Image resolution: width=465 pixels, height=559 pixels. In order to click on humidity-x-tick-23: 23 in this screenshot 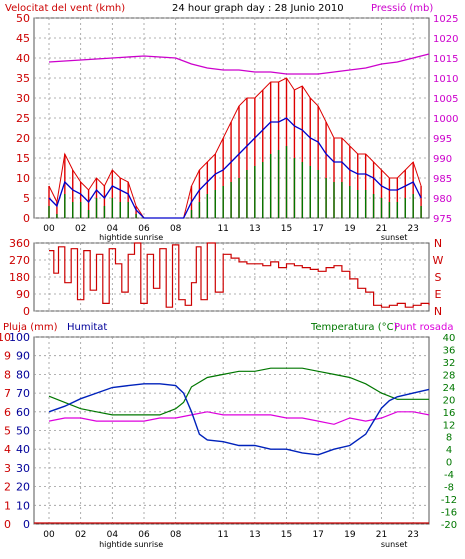, I will do `click(412, 535)`.